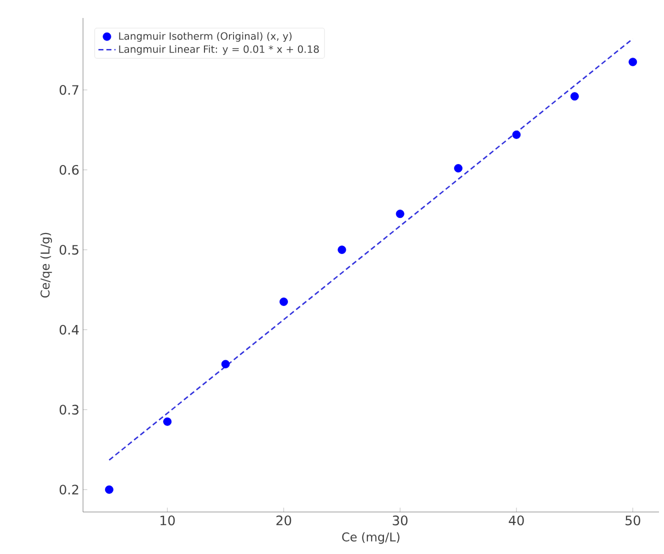  What do you see at coordinates (46, 265) in the screenshot?
I see `y-axis-title: Ce/qe (L/g)` at bounding box center [46, 265].